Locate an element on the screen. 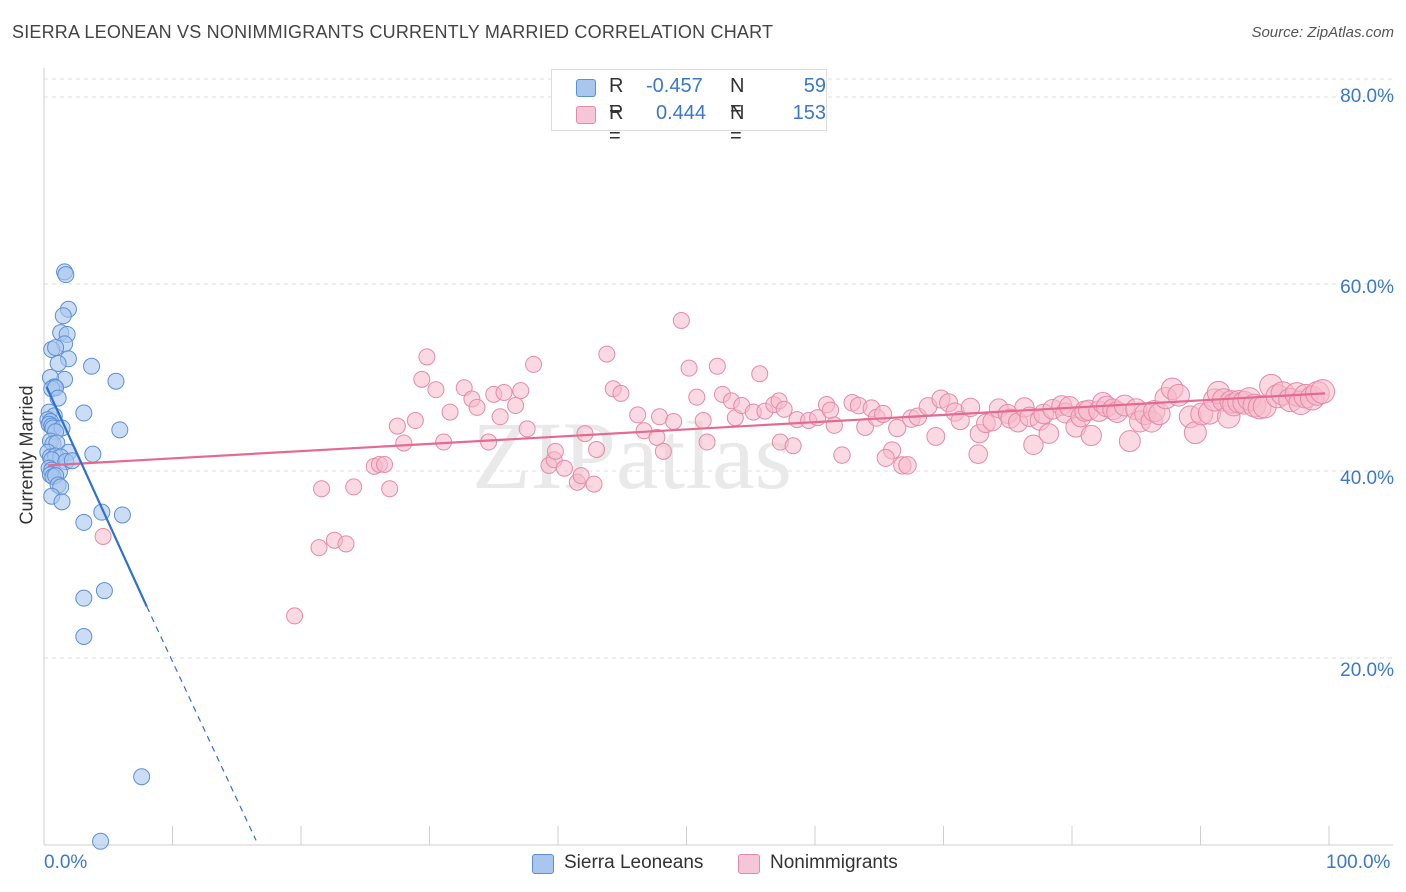 This screenshot has width=1406, height=892. sierra-leoneans-trend-extension is located at coordinates (201, 723).